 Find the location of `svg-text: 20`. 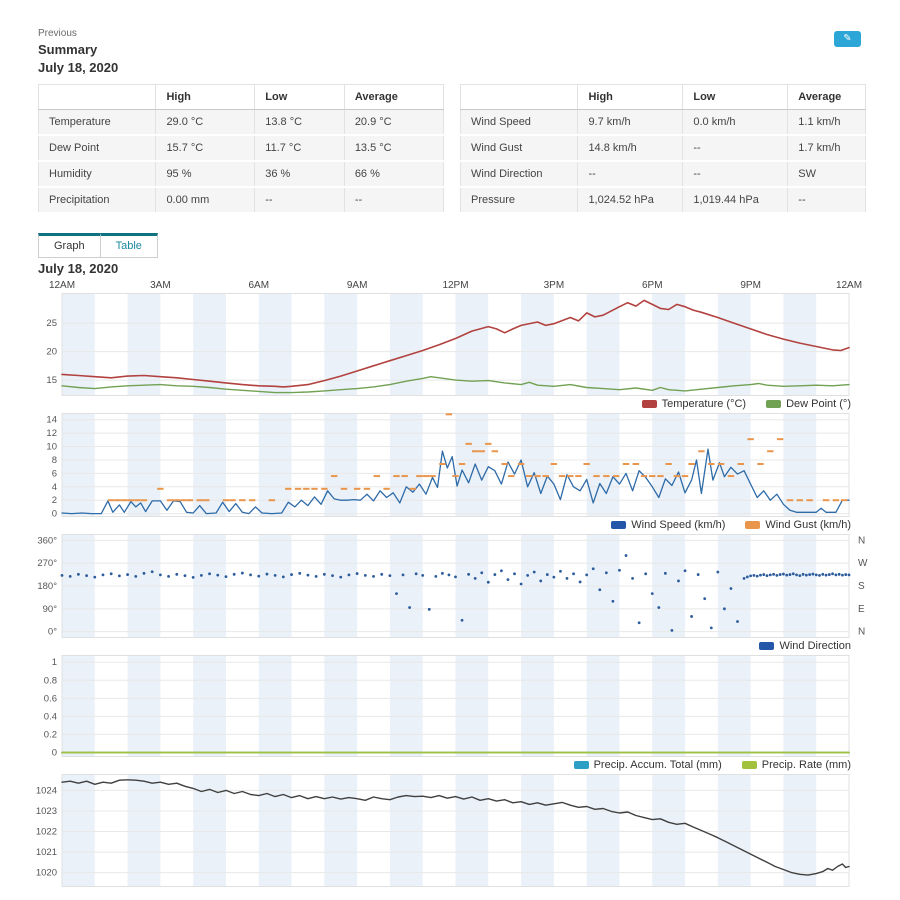

svg-text: 20 is located at coordinates (51, 352).